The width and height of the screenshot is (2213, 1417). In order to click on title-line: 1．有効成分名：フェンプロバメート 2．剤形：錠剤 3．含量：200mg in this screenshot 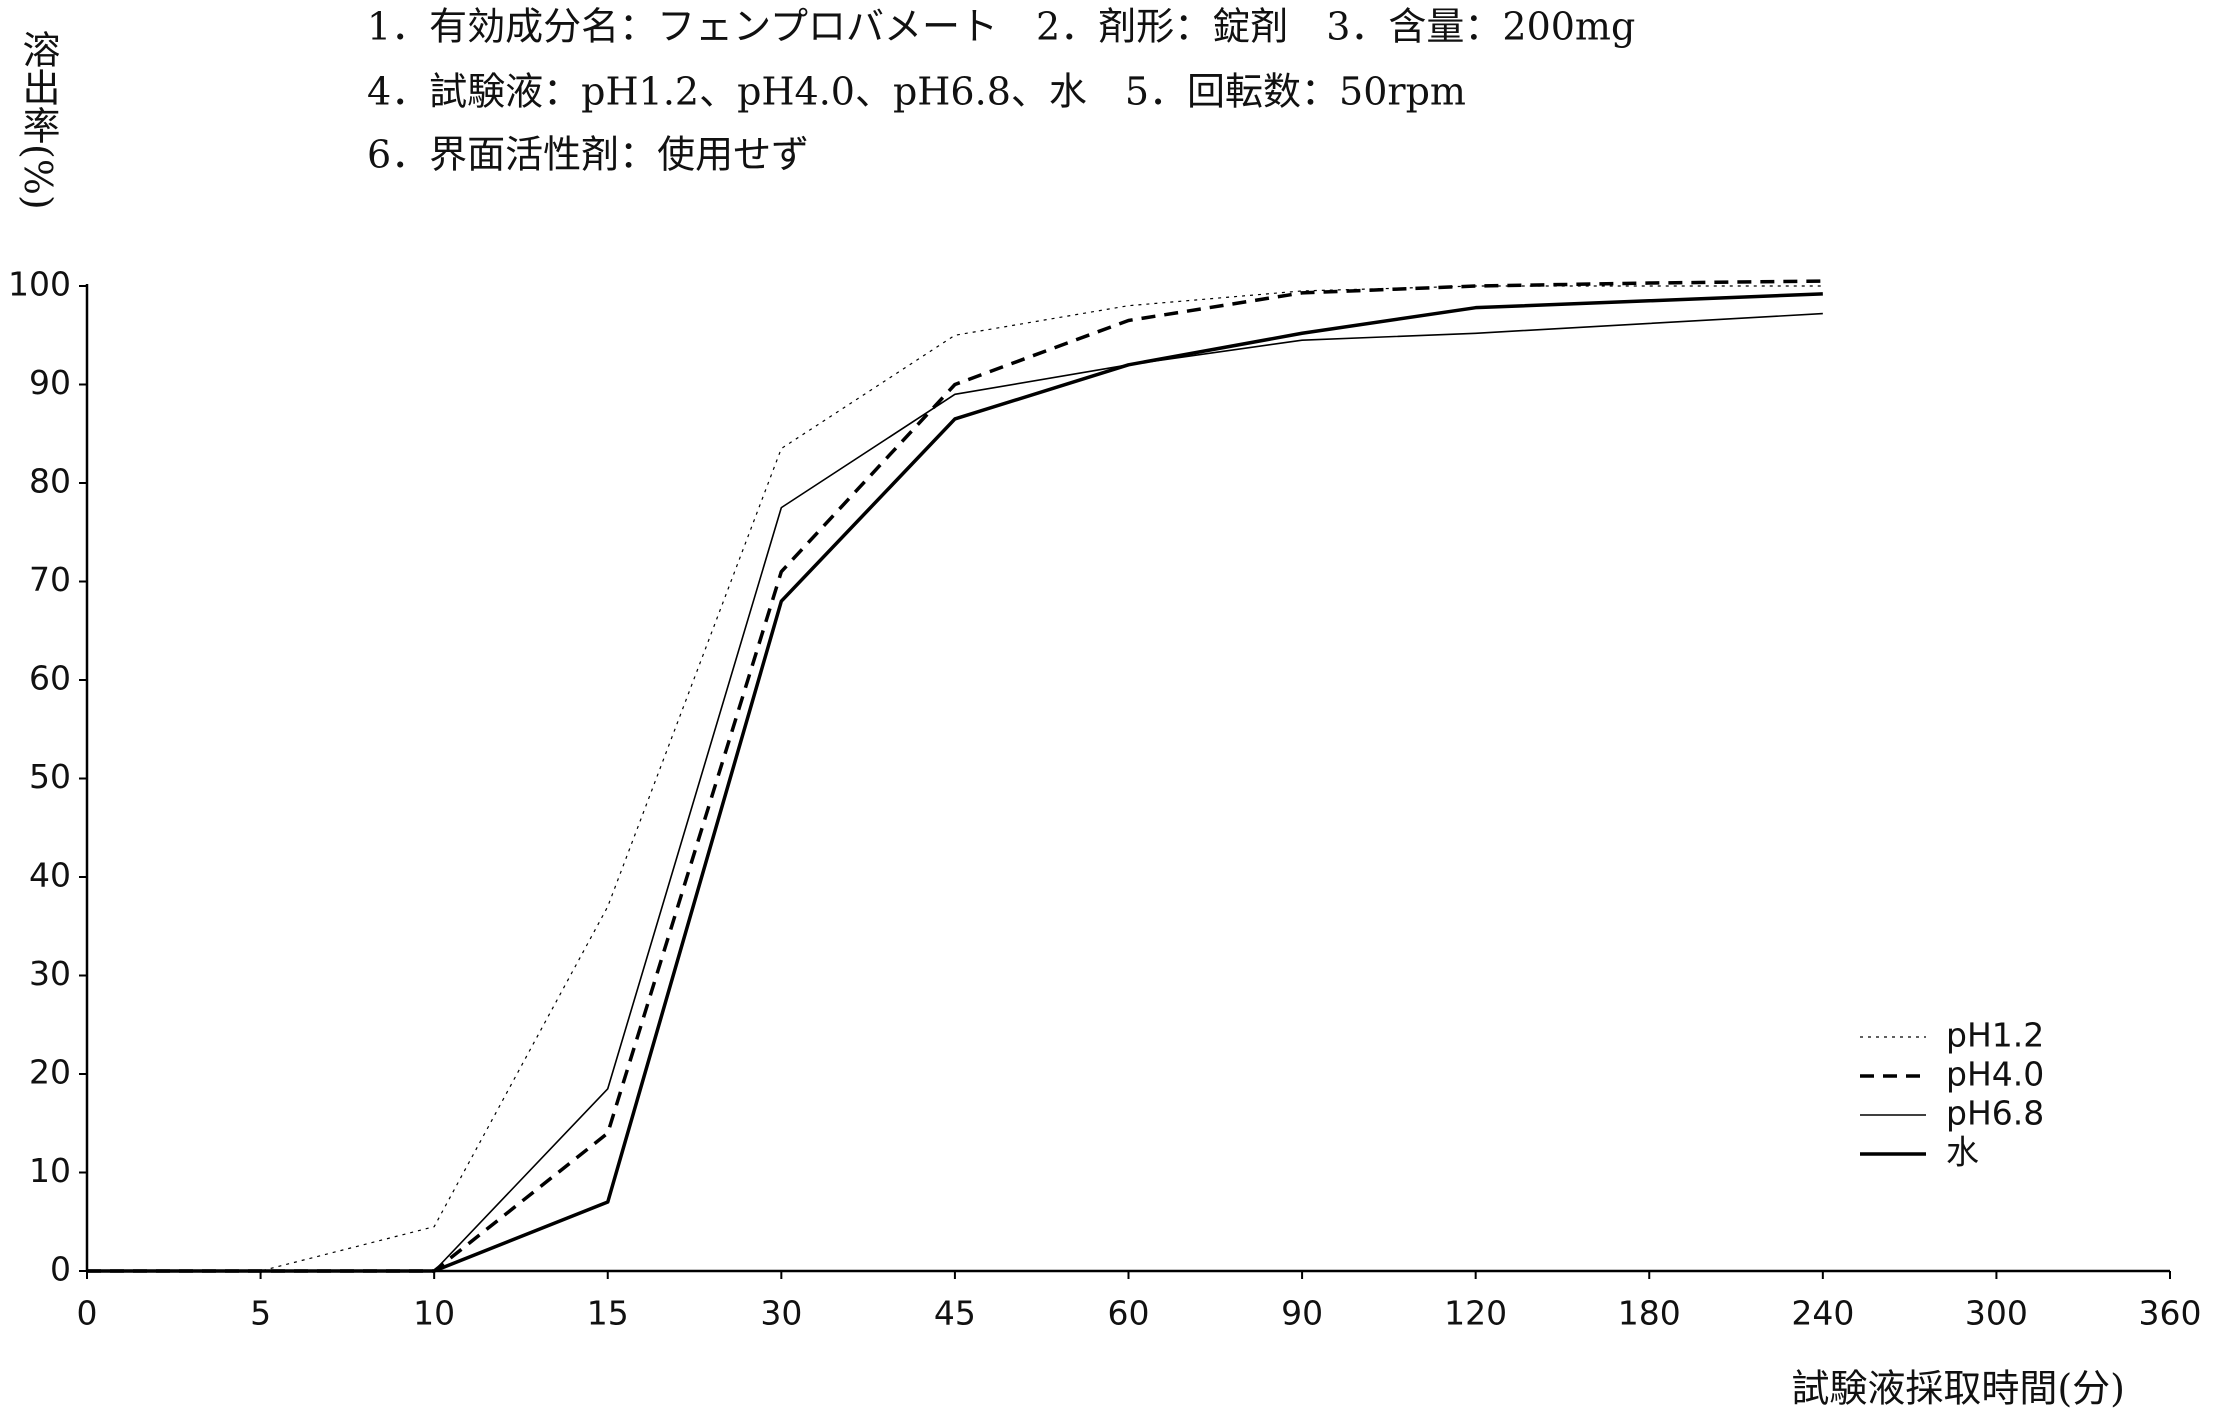, I will do `click(1001, 27)`.